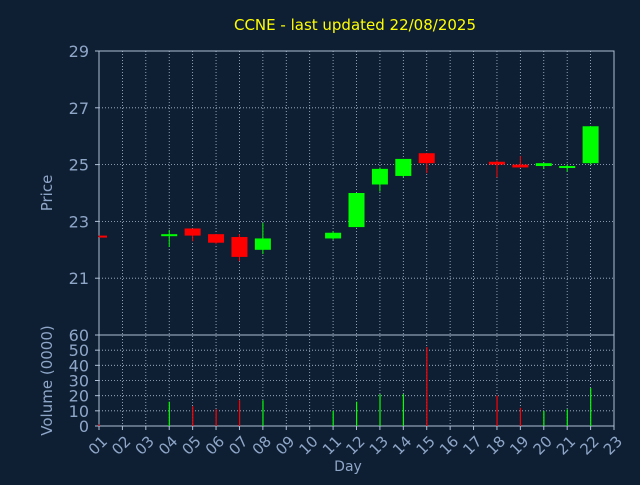 The image size is (640, 485). What do you see at coordinates (613, 445) in the screenshot?
I see `day-tick-label: 23` at bounding box center [613, 445].